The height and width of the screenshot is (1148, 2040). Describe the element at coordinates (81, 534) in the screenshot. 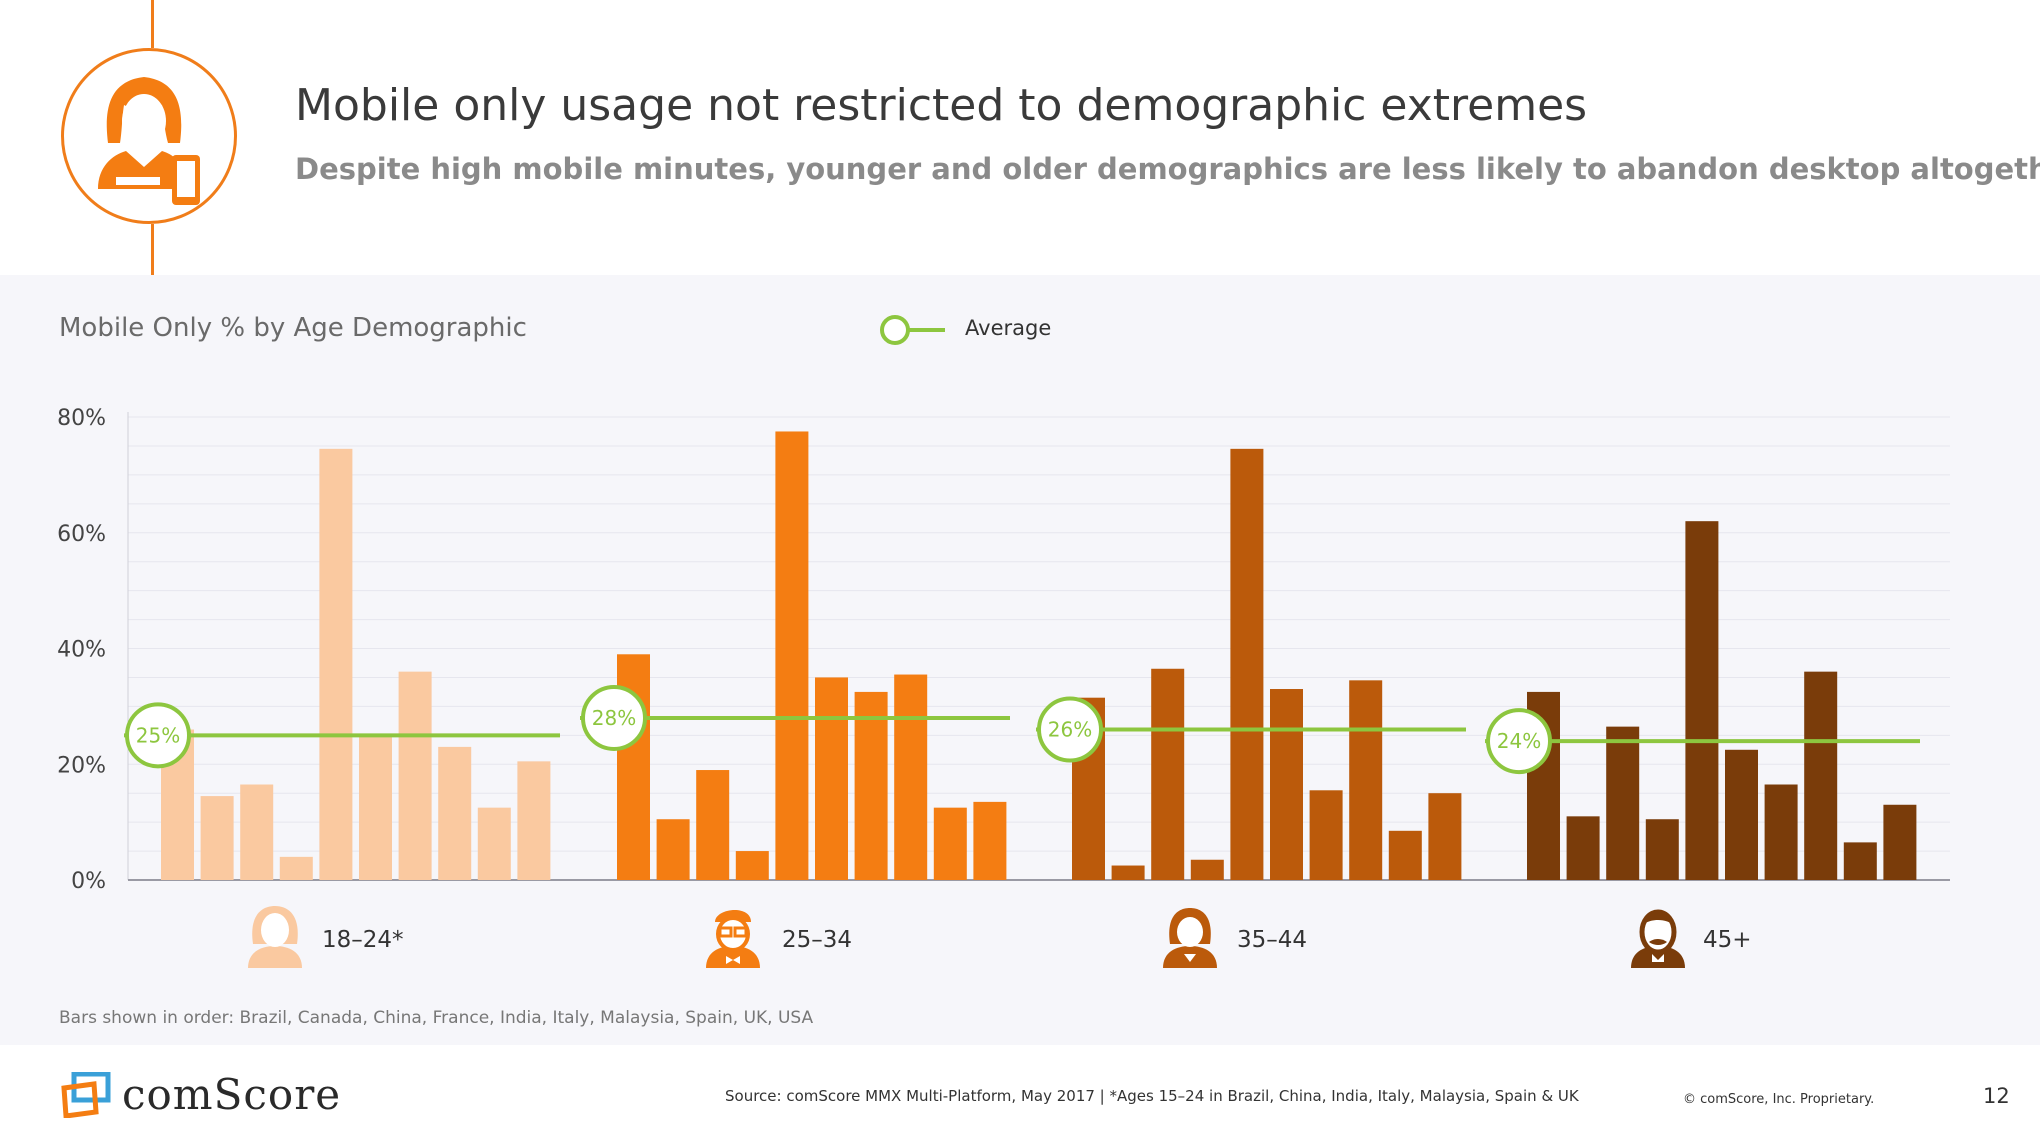

I see `y-tick-label: 60%` at that location.